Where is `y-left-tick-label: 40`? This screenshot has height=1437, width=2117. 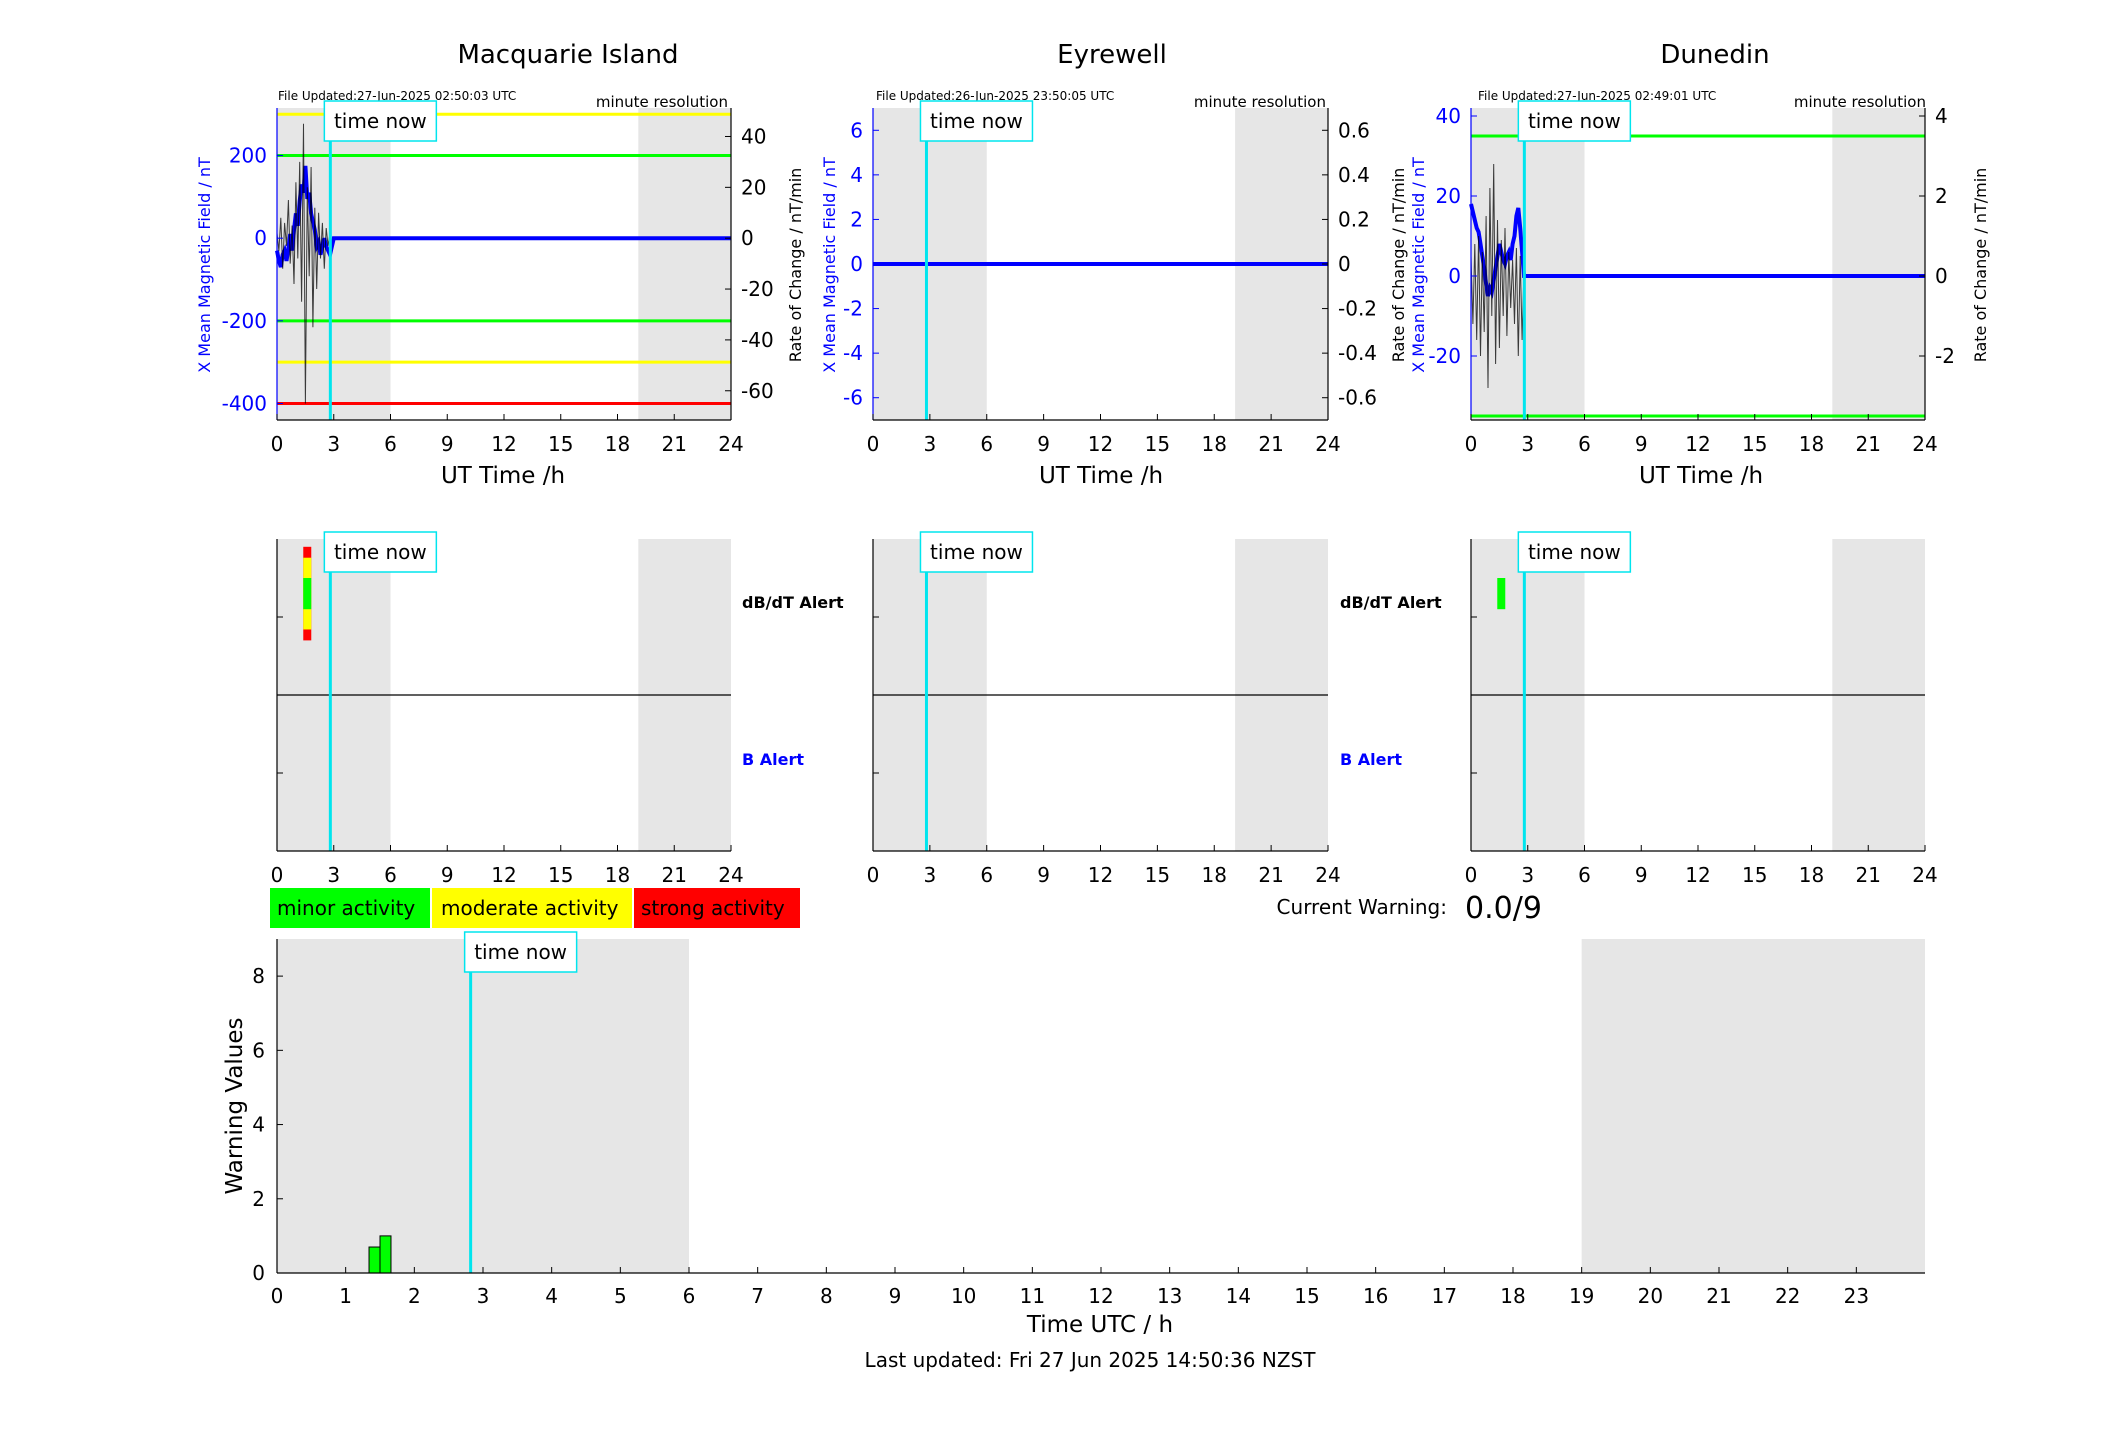
y-left-tick-label: 40 is located at coordinates (1448, 116).